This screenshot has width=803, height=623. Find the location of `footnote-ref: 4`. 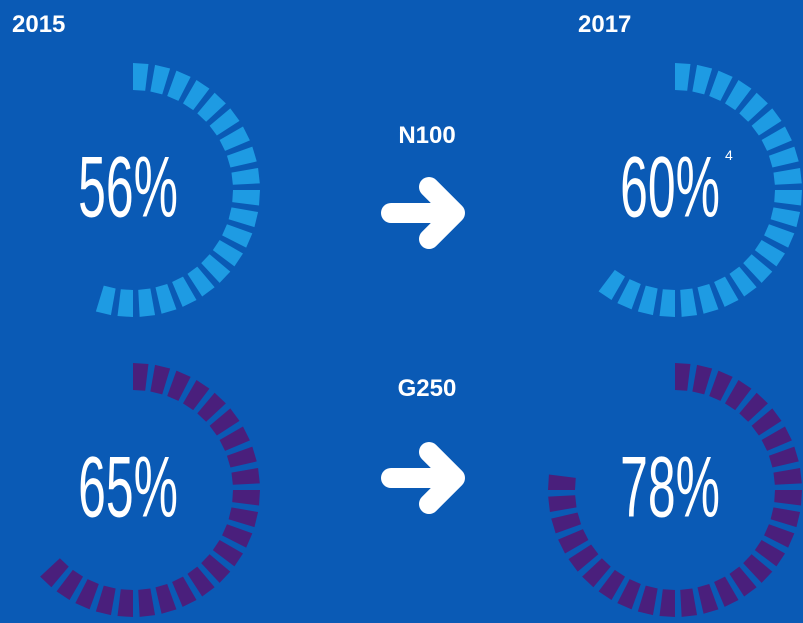

footnote-ref: 4 is located at coordinates (729, 155).